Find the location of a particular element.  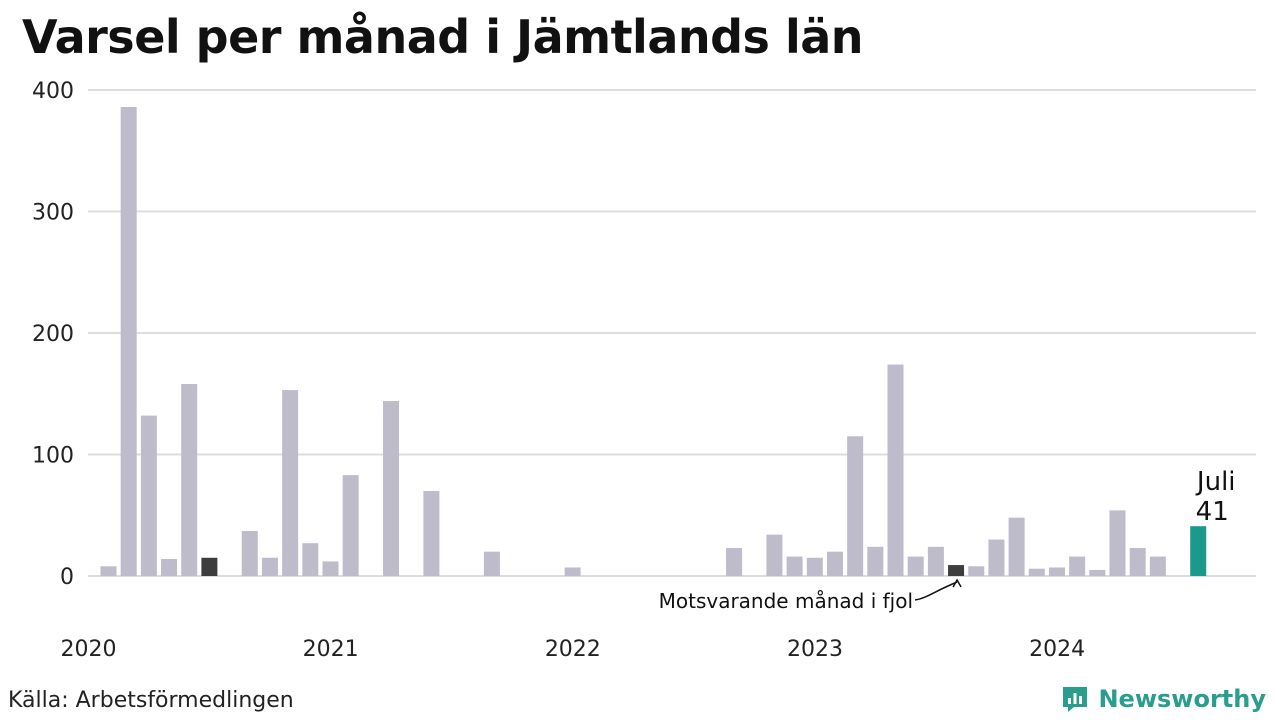

x-tick-label: 2022 is located at coordinates (573, 649).